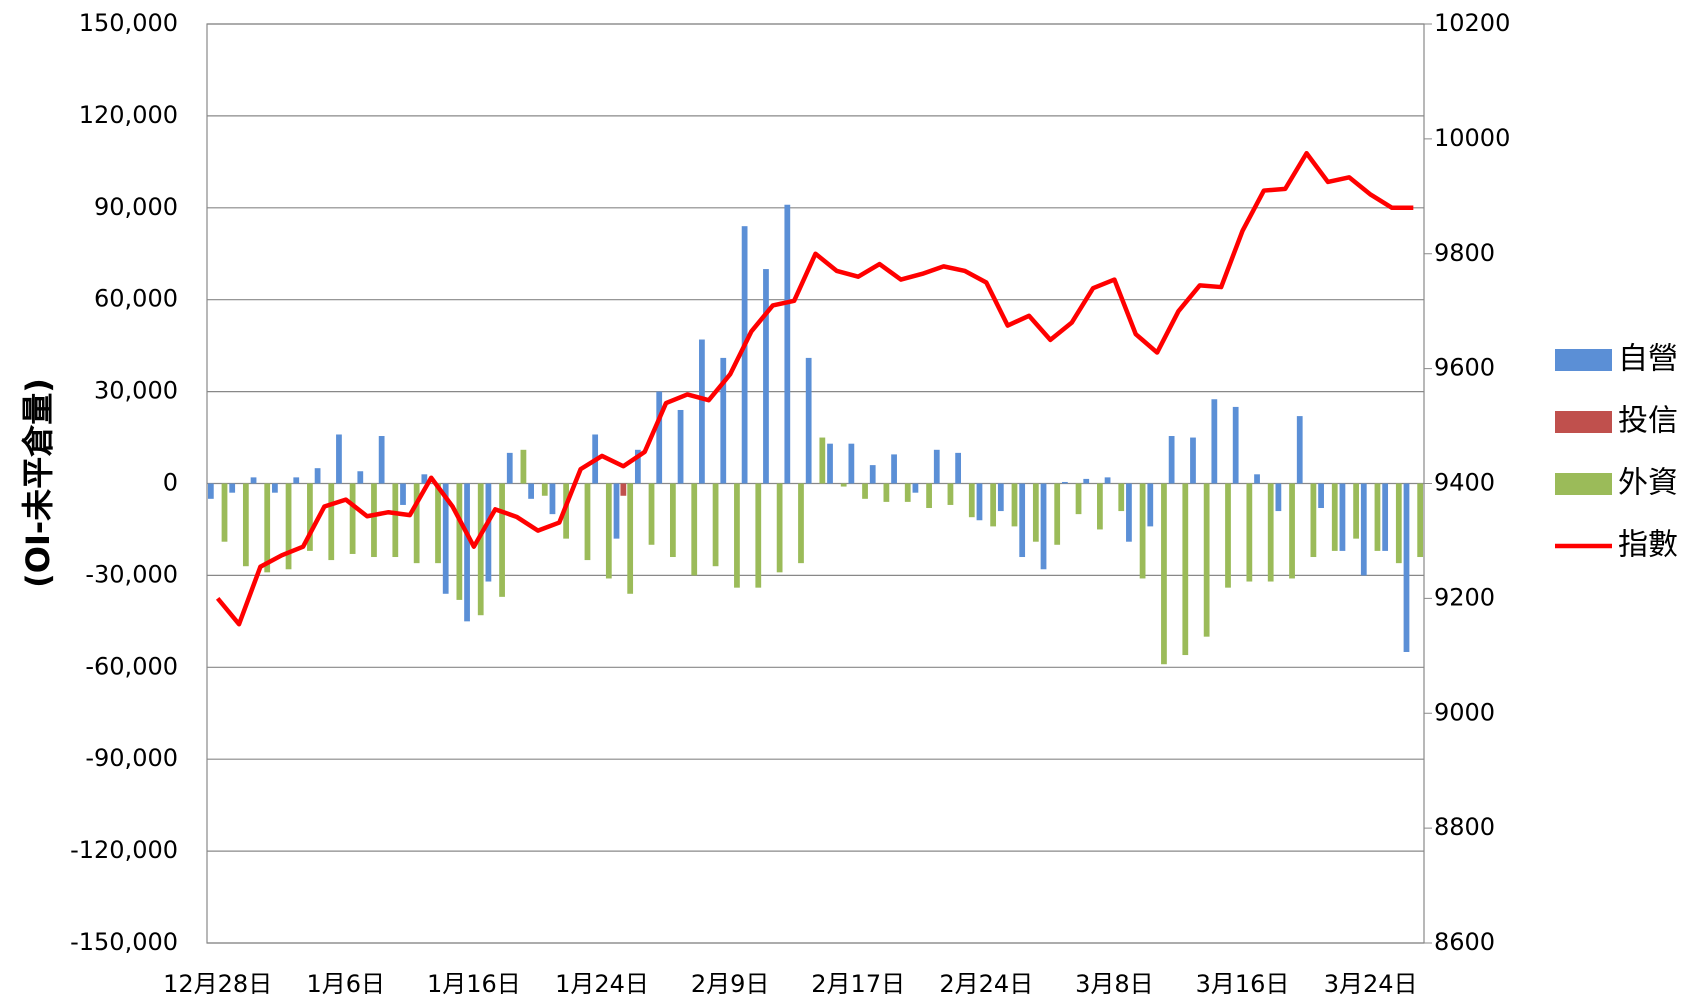 This screenshot has height=1000, width=1692. I want to click on y-tick-label: -120,000, so click(124, 850).